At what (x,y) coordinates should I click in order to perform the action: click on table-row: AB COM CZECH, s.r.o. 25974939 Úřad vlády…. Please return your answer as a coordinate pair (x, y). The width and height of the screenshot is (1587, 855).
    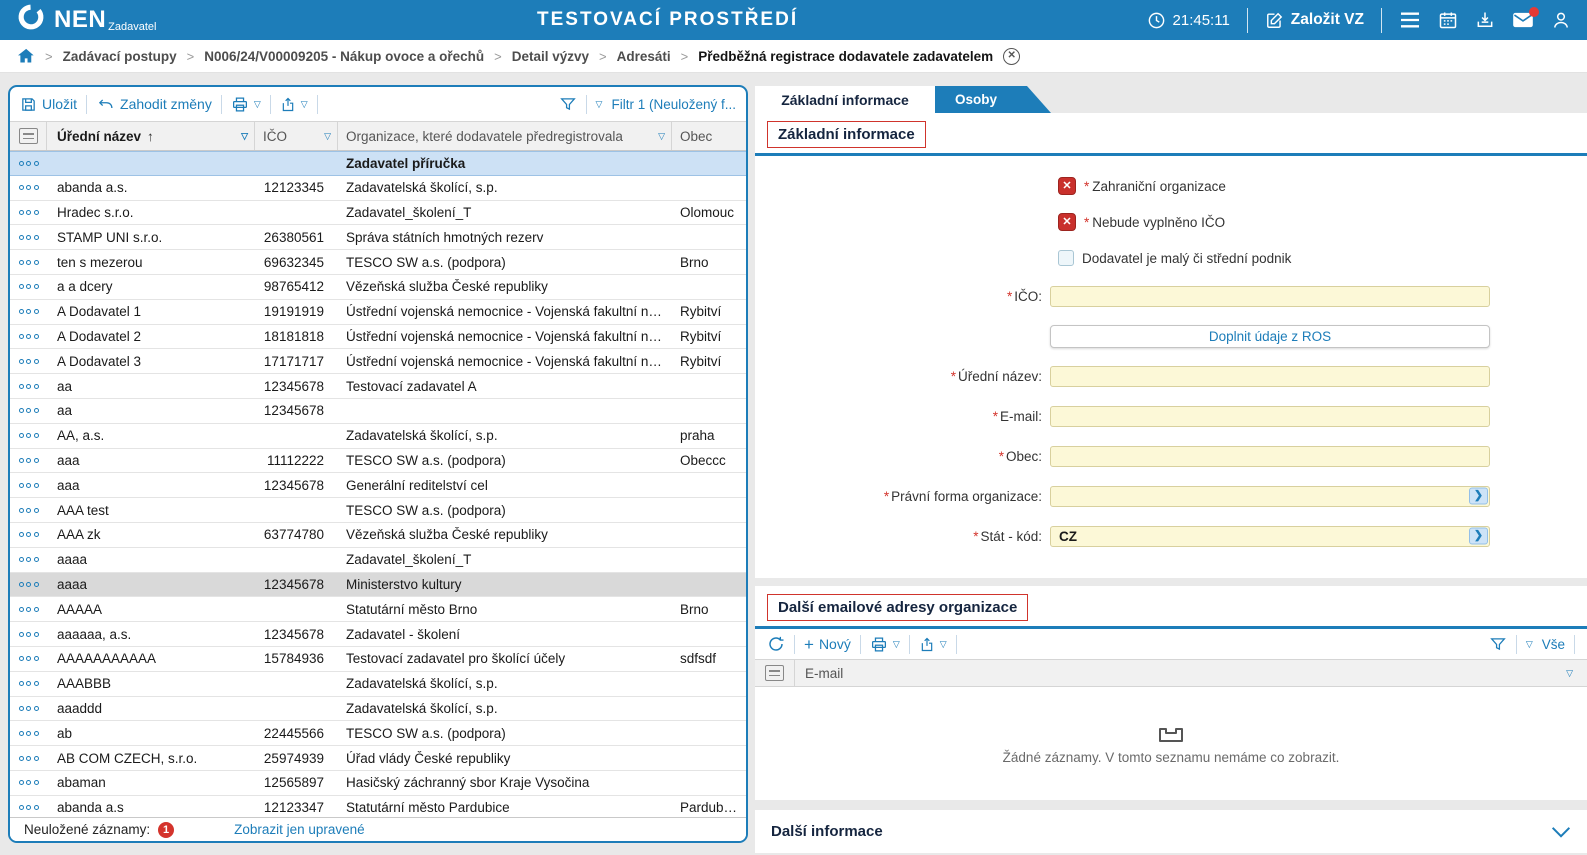
    Looking at the image, I should click on (378, 758).